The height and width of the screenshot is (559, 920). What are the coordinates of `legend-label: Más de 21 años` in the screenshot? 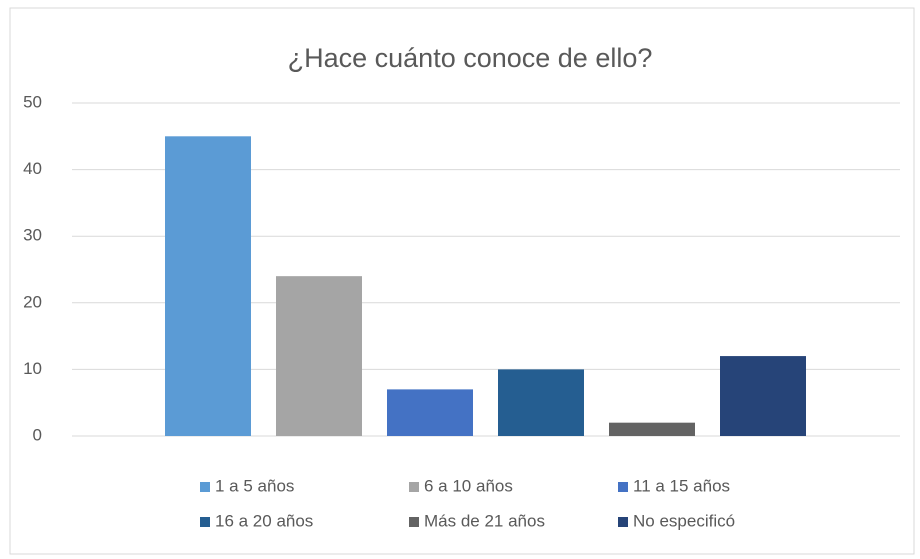 It's located at (484, 520).